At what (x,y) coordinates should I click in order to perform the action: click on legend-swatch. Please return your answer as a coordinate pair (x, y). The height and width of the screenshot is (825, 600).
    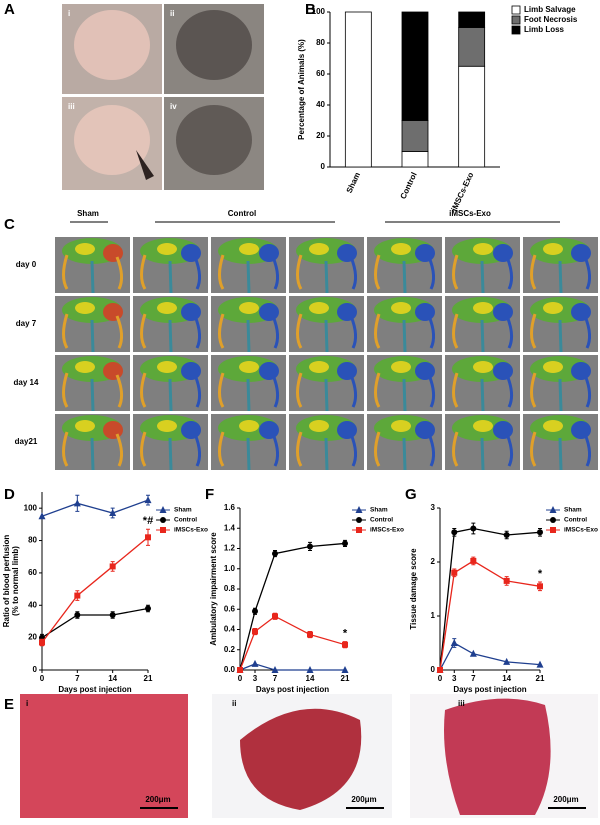
    Looking at the image, I should click on (516, 10).